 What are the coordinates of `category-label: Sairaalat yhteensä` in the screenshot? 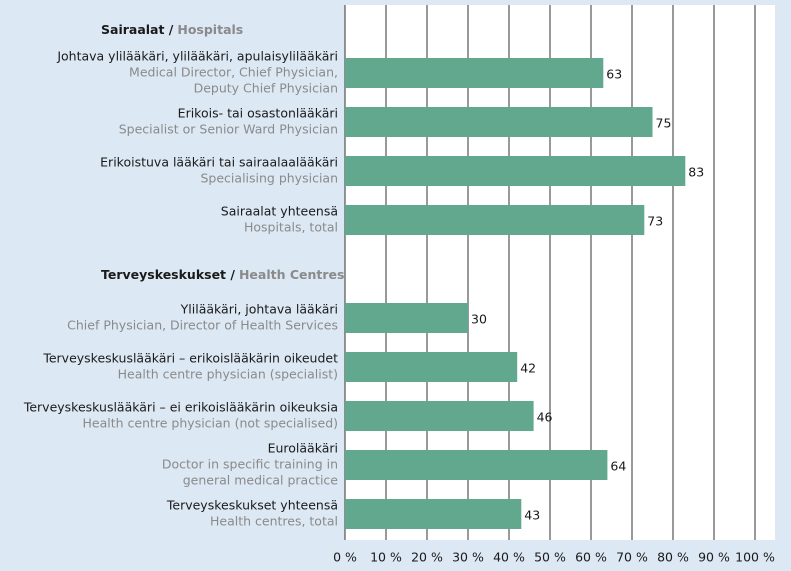 It's located at (279, 211).